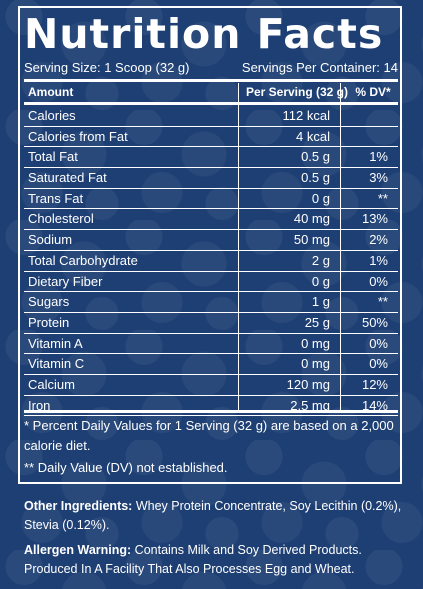 The width and height of the screenshot is (423, 589). What do you see at coordinates (373, 92) in the screenshot?
I see `header-dv: % DV*` at bounding box center [373, 92].